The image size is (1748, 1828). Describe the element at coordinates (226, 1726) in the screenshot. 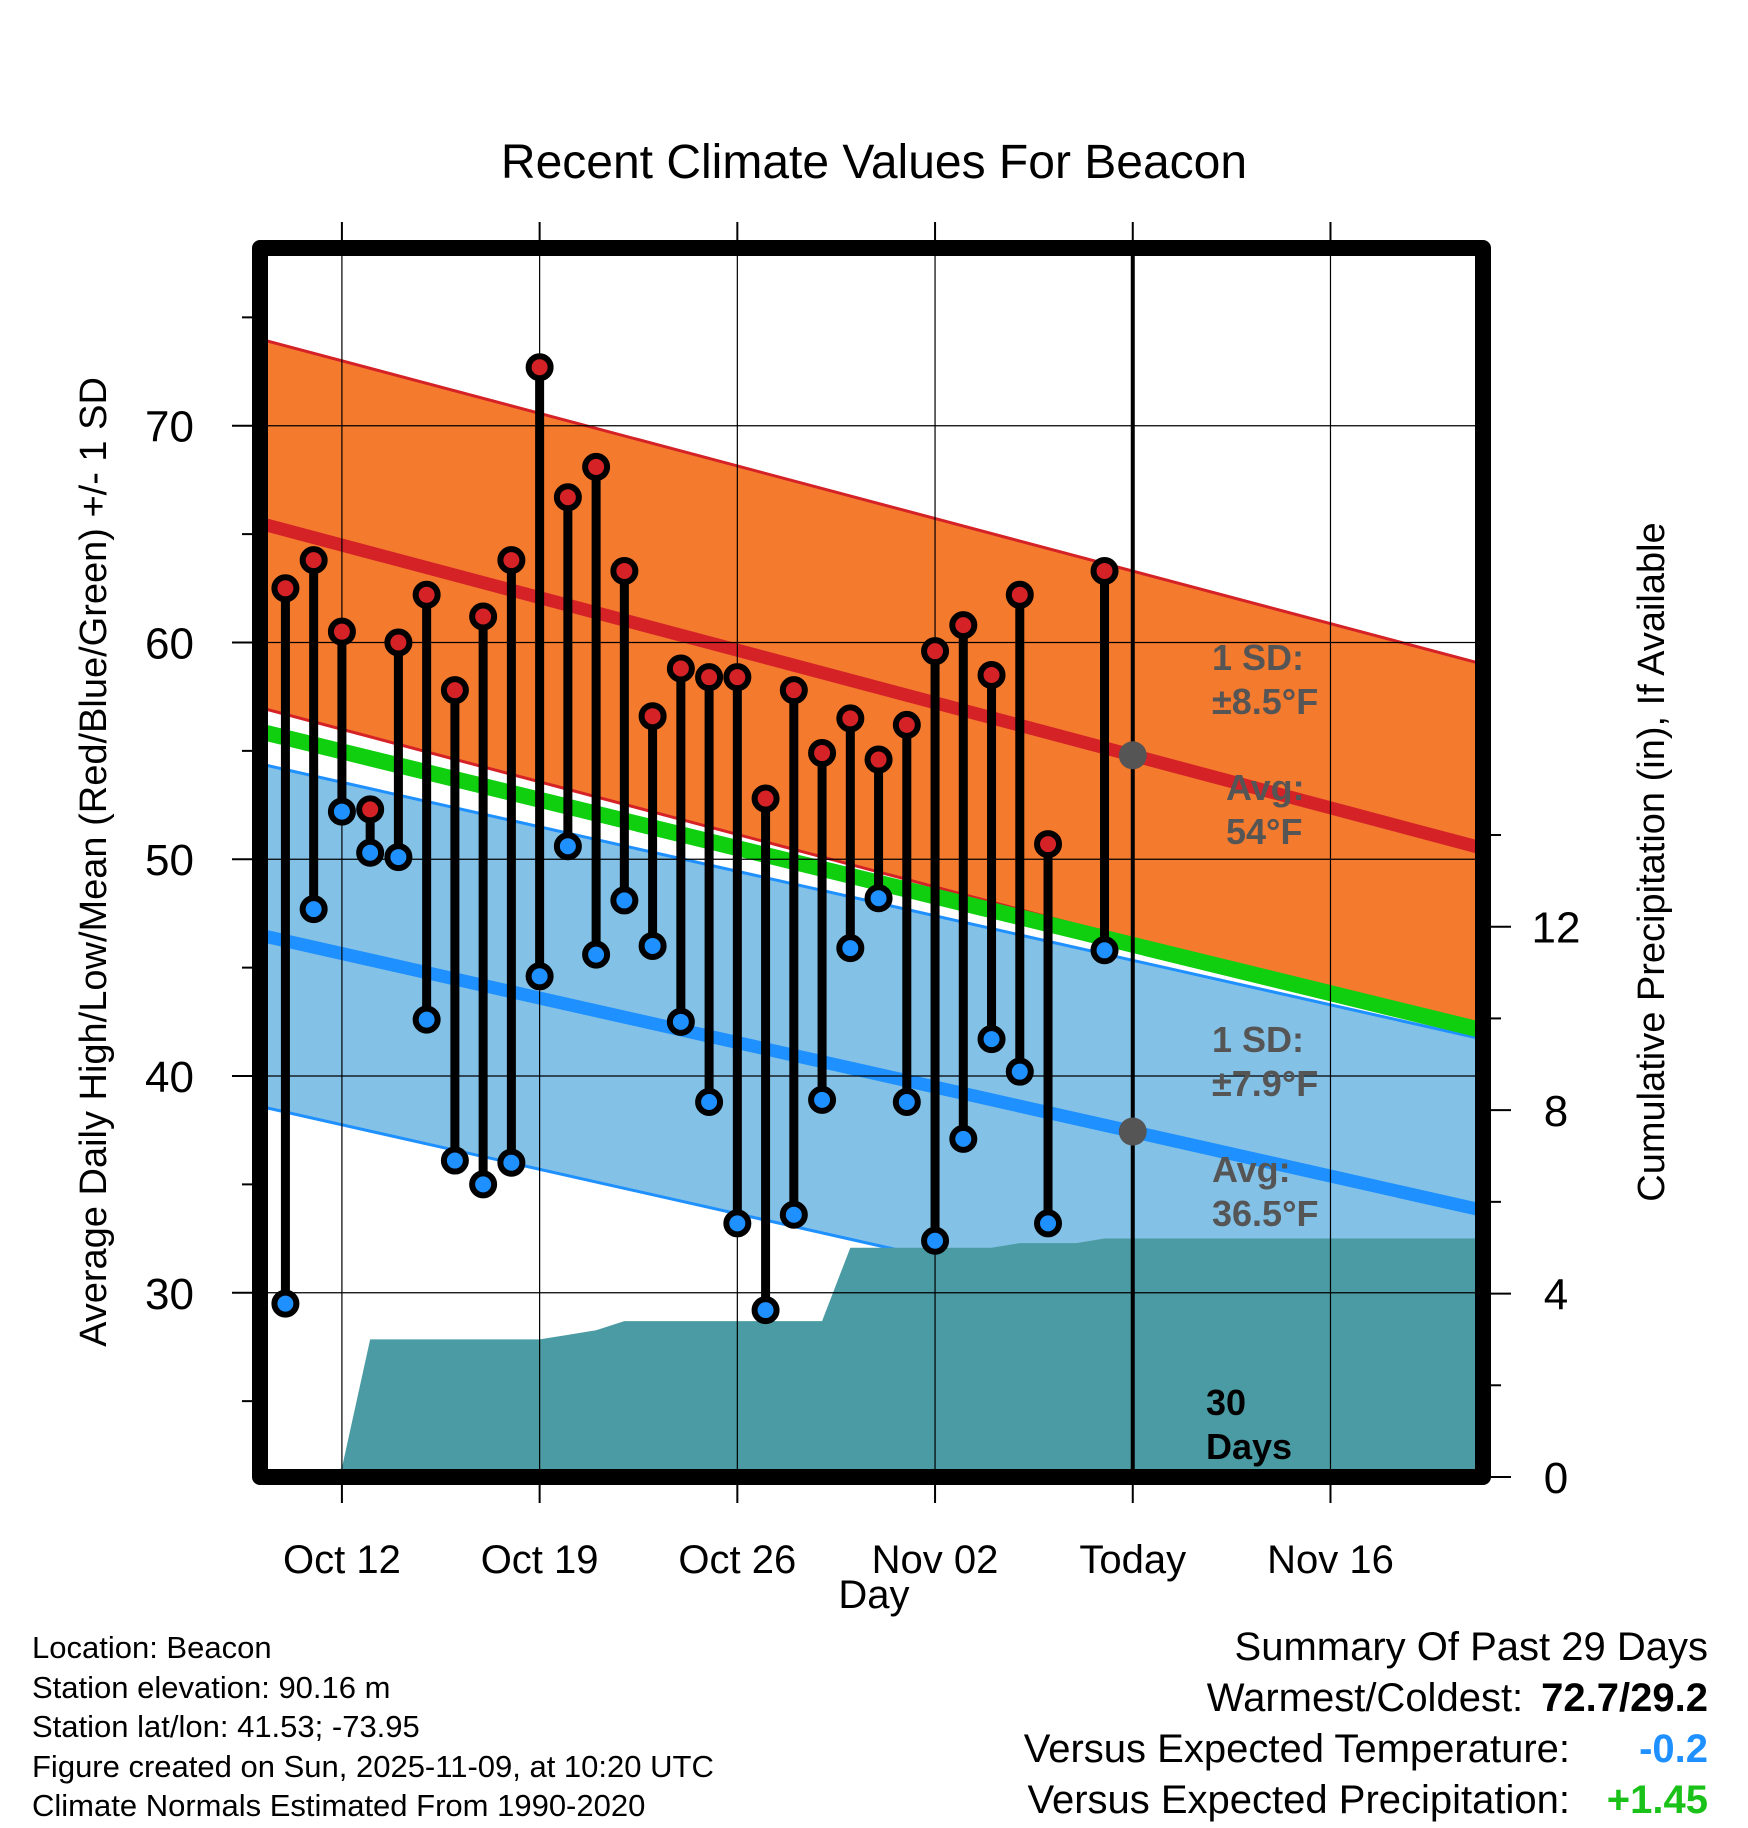

I see `latlon-text: Station lat/lon: 41.53; -73.95` at that location.